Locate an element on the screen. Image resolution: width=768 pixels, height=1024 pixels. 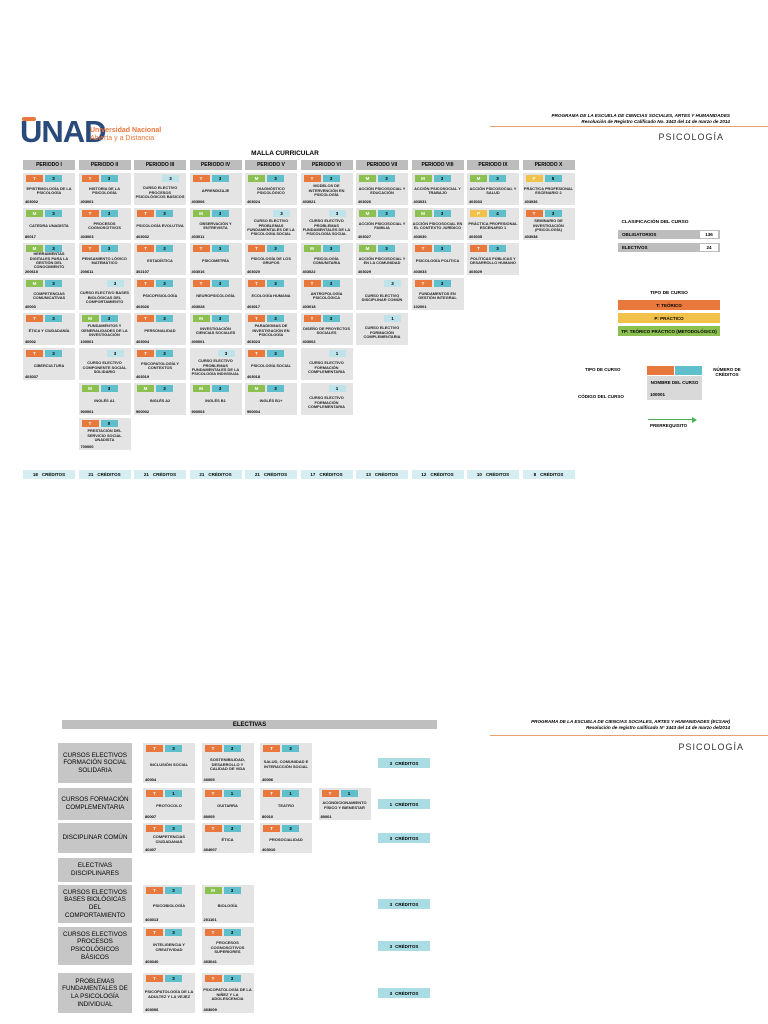
period-credits: 17 CRÉDITOS is located at coordinates (326, 474).